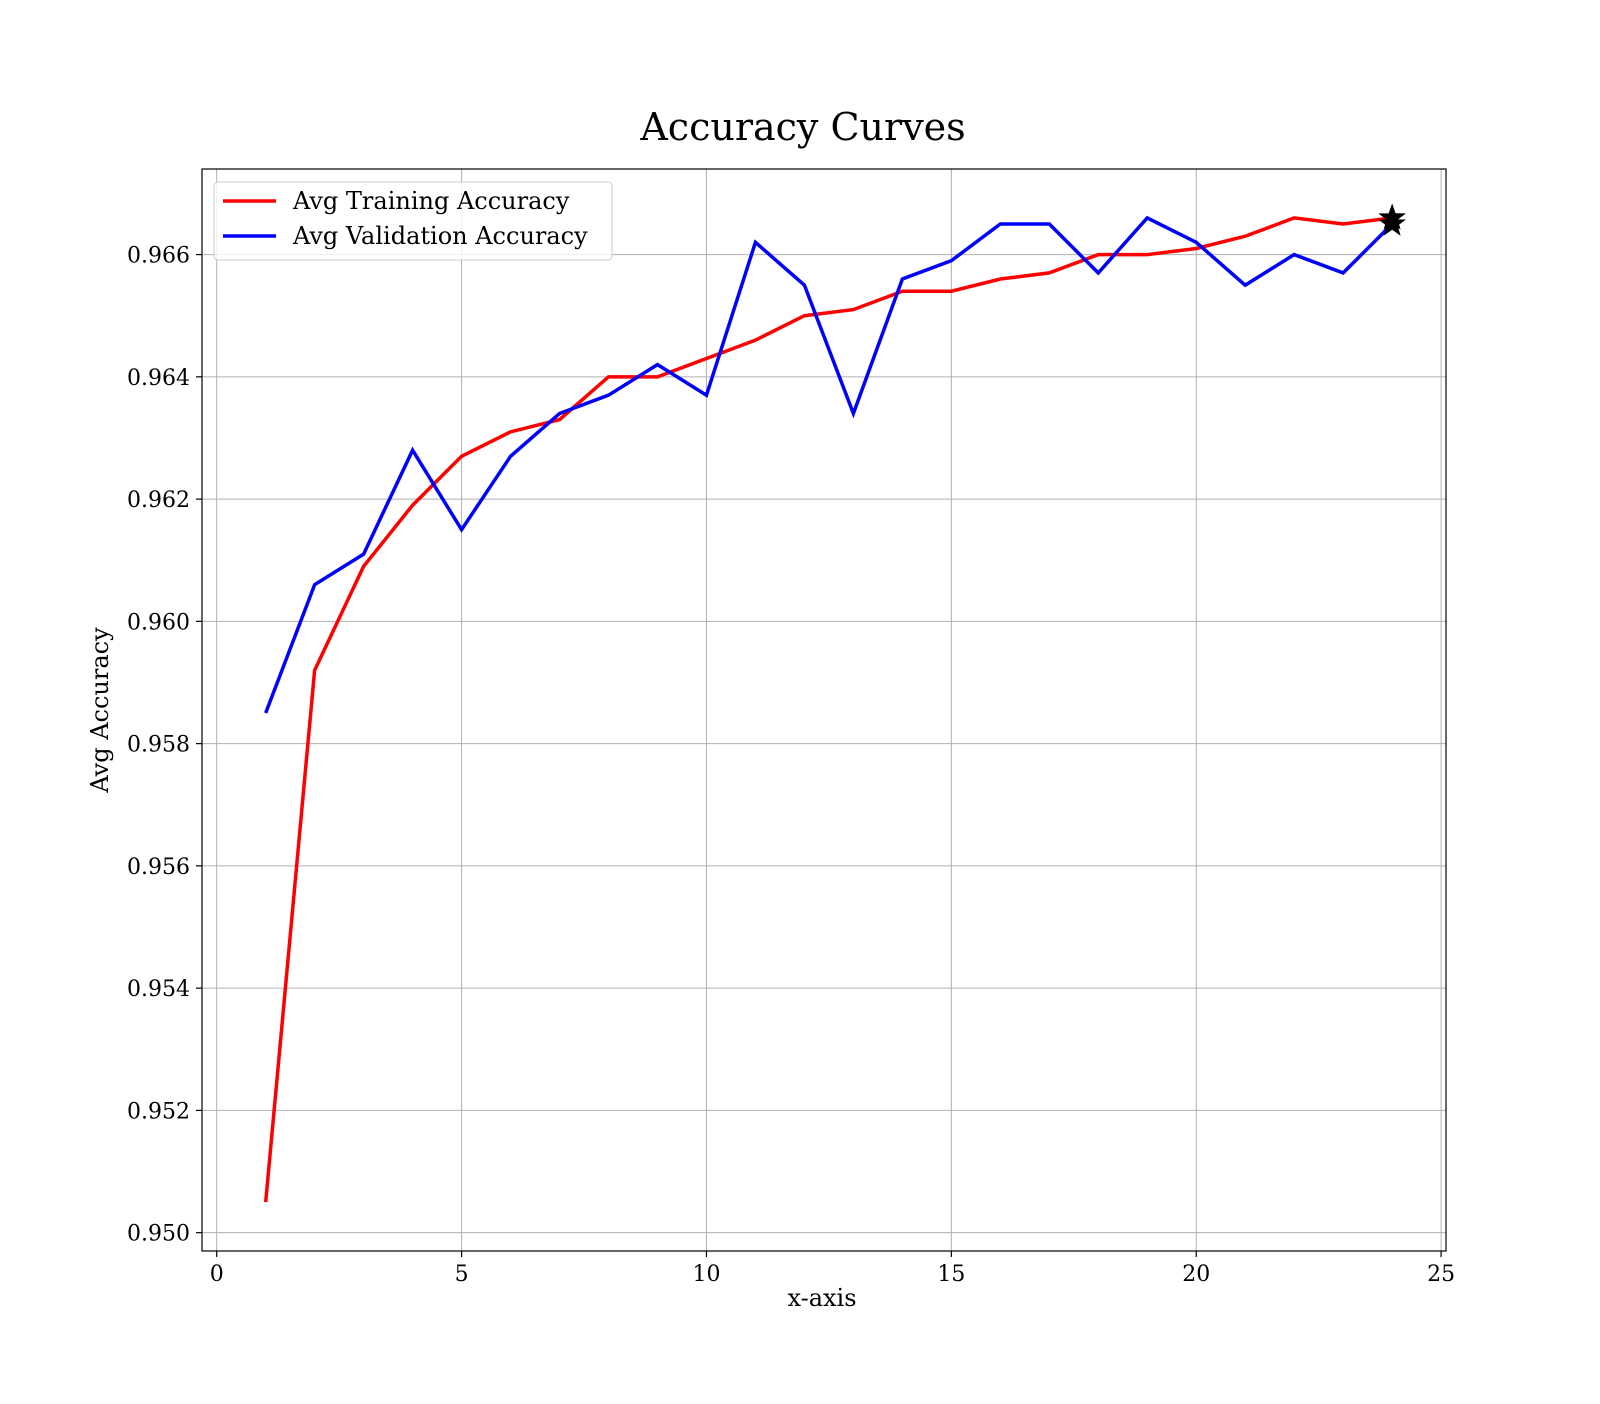 The width and height of the screenshot is (1600, 1404). Describe the element at coordinates (158, 500) in the screenshot. I see `y-tick-label: 0.962` at that location.